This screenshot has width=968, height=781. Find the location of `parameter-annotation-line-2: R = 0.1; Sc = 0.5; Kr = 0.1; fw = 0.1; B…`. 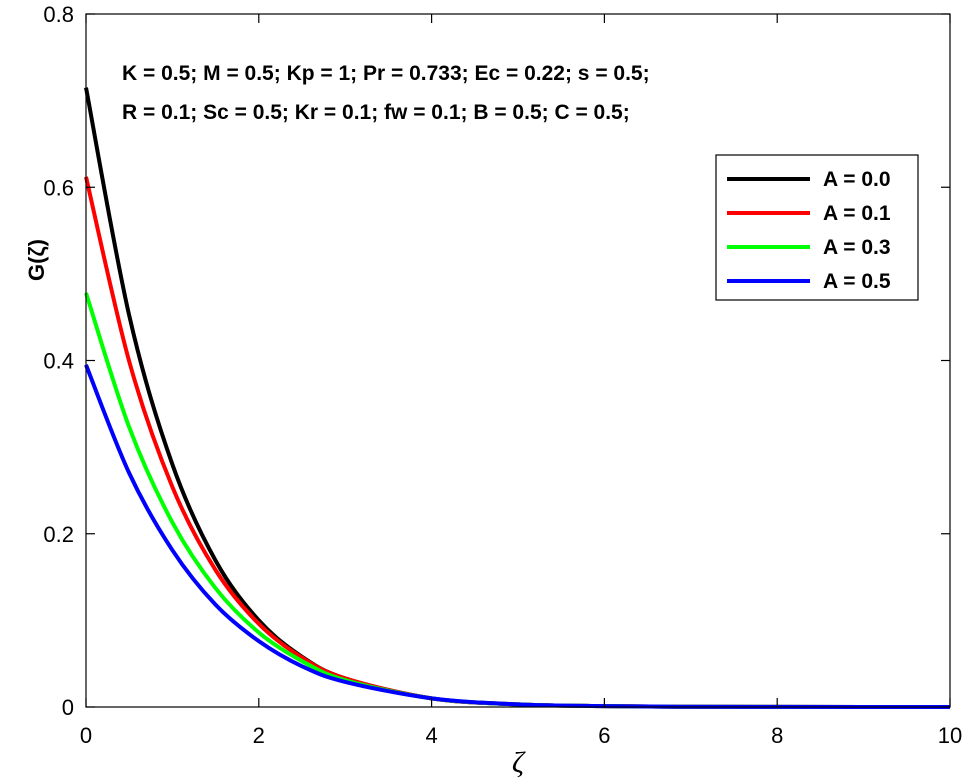

parameter-annotation-line-2: R = 0.1; Sc = 0.5; Kr = 0.1; fw = 0.1; B… is located at coordinates (376, 112).